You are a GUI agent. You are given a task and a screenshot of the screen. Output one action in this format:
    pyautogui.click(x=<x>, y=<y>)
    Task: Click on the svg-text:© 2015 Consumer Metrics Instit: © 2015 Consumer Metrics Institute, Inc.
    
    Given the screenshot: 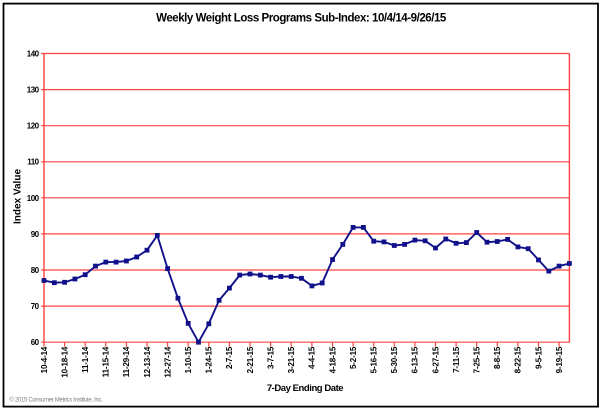 What is the action you would take?
    pyautogui.click(x=57, y=400)
    